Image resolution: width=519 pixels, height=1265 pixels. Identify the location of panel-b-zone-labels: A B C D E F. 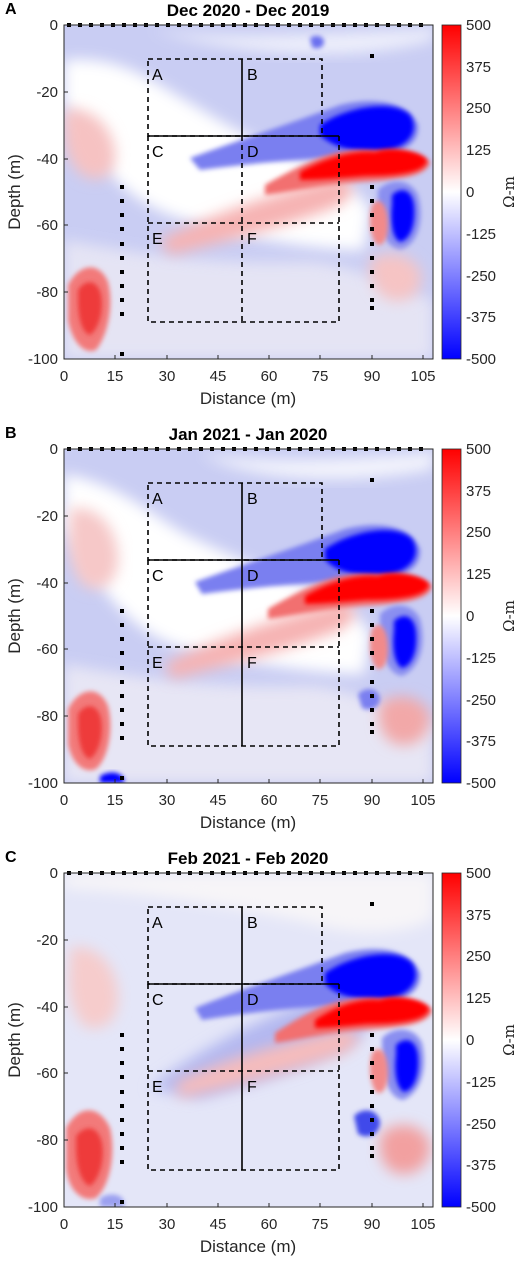
(205, 581).